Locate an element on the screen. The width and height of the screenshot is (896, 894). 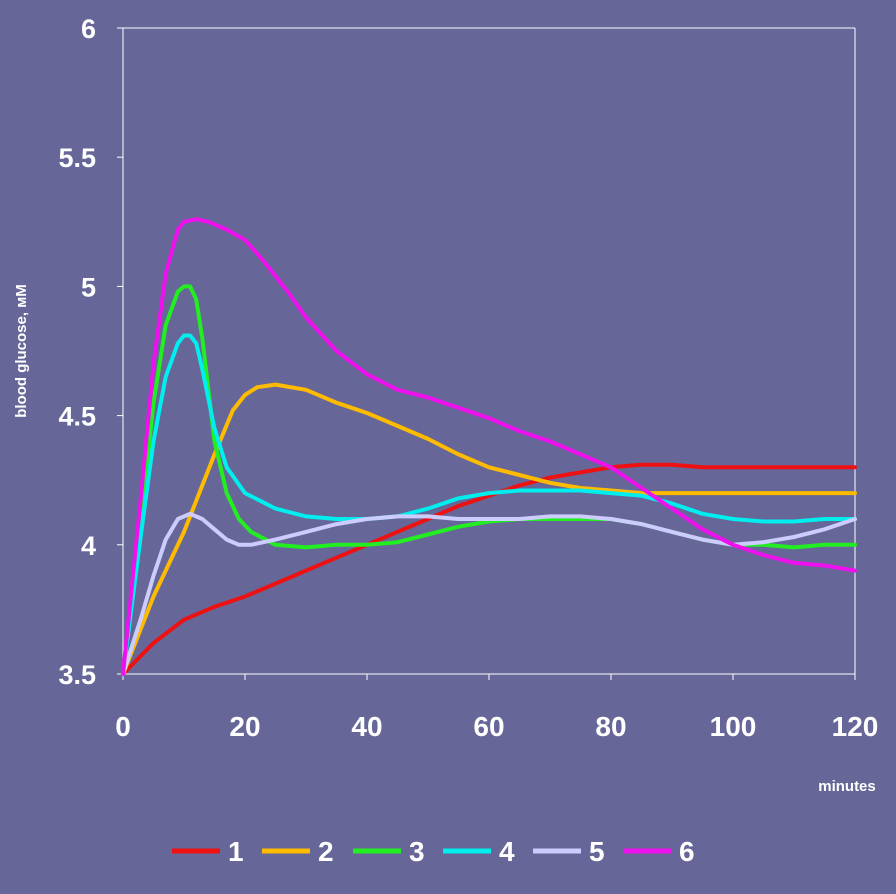
x-tick-label: 40 is located at coordinates (366, 726).